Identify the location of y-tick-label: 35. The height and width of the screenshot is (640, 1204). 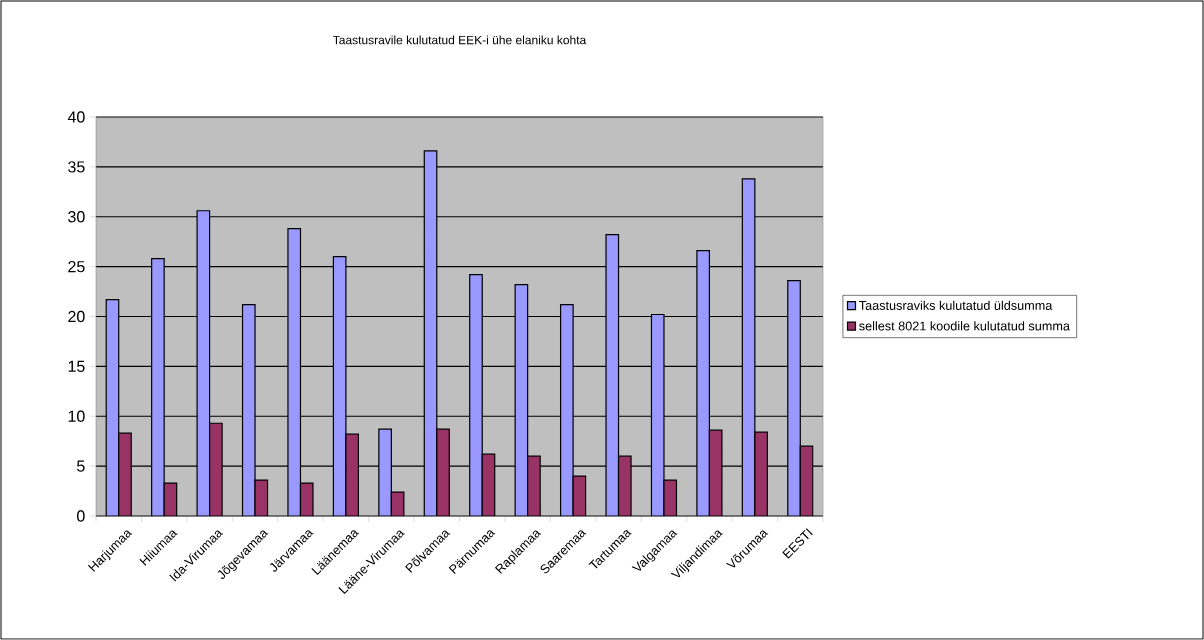
(76, 167).